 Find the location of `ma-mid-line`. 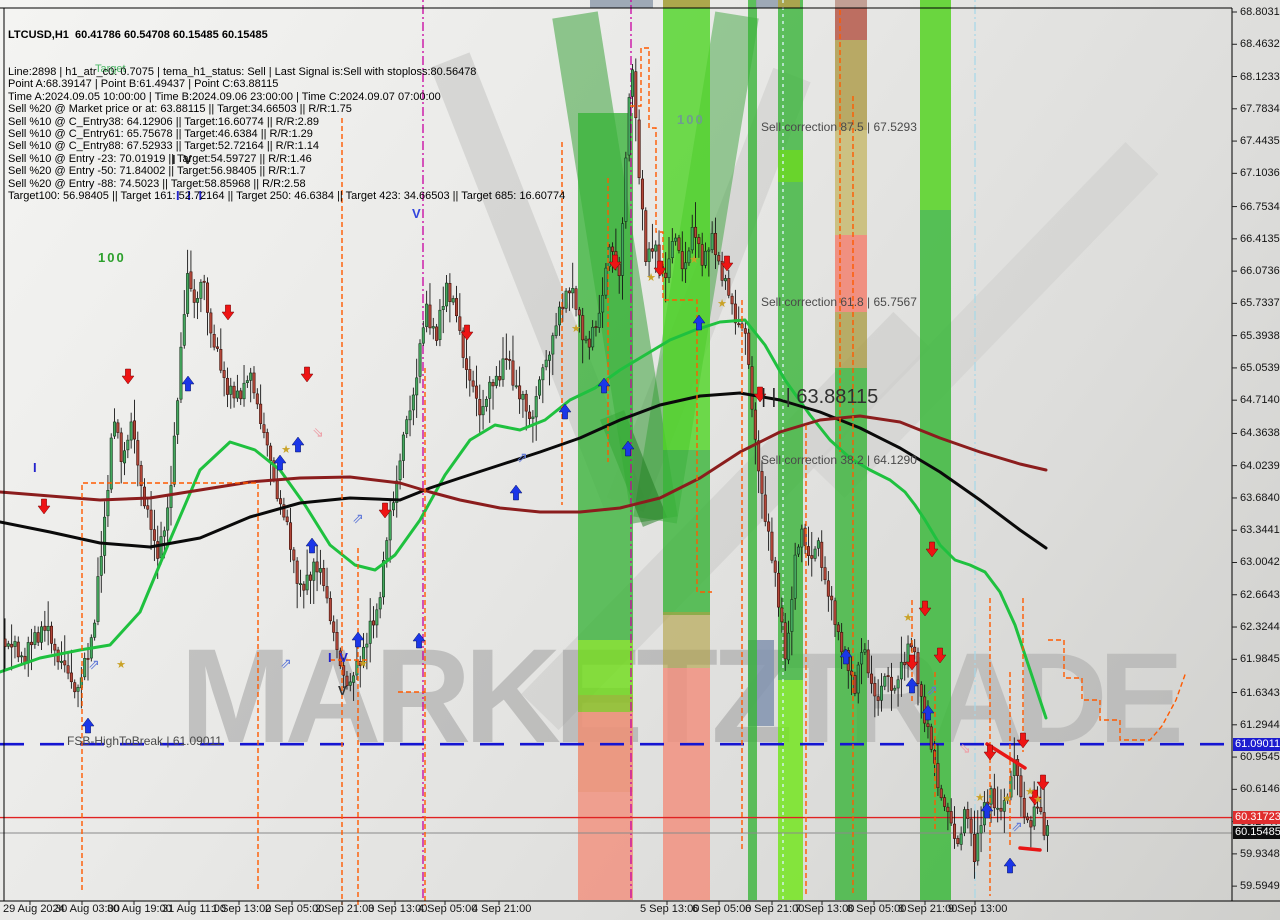

ma-mid-line is located at coordinates (524, 470).